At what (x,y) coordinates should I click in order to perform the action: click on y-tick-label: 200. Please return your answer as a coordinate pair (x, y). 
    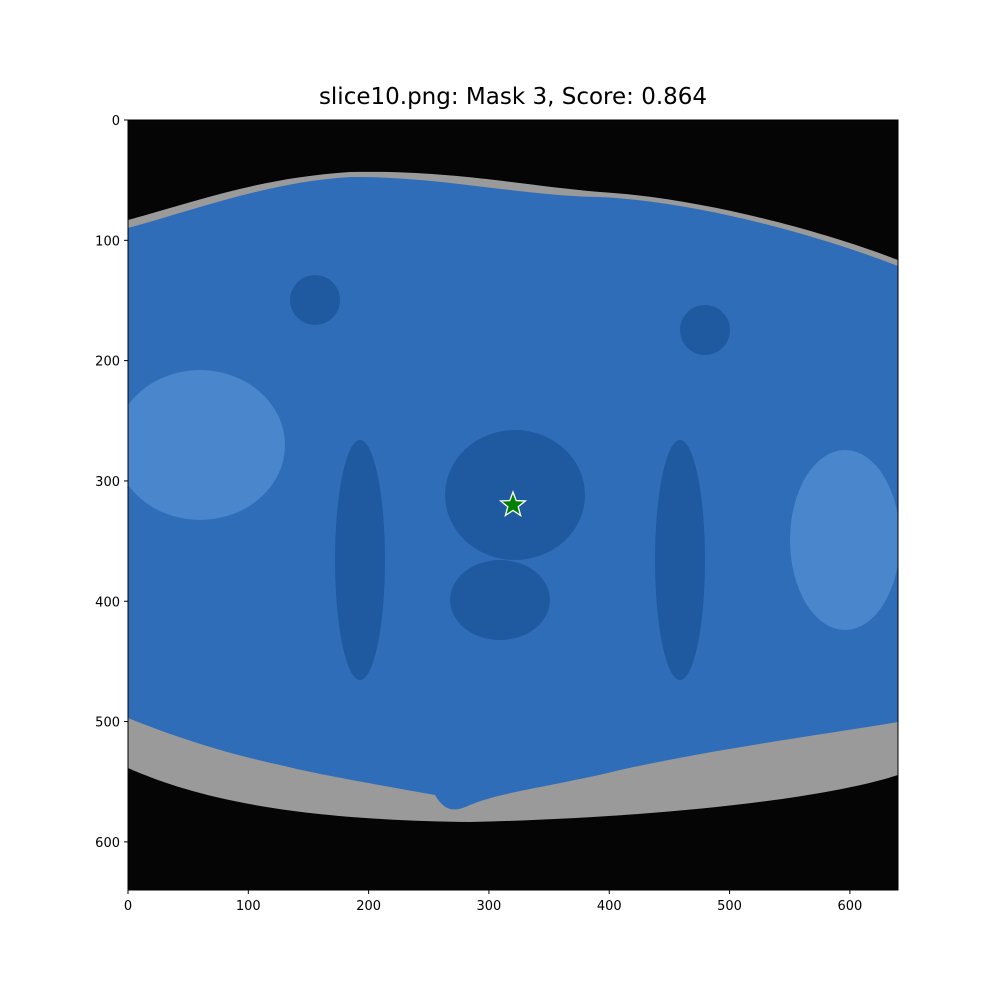
    Looking at the image, I should click on (107, 362).